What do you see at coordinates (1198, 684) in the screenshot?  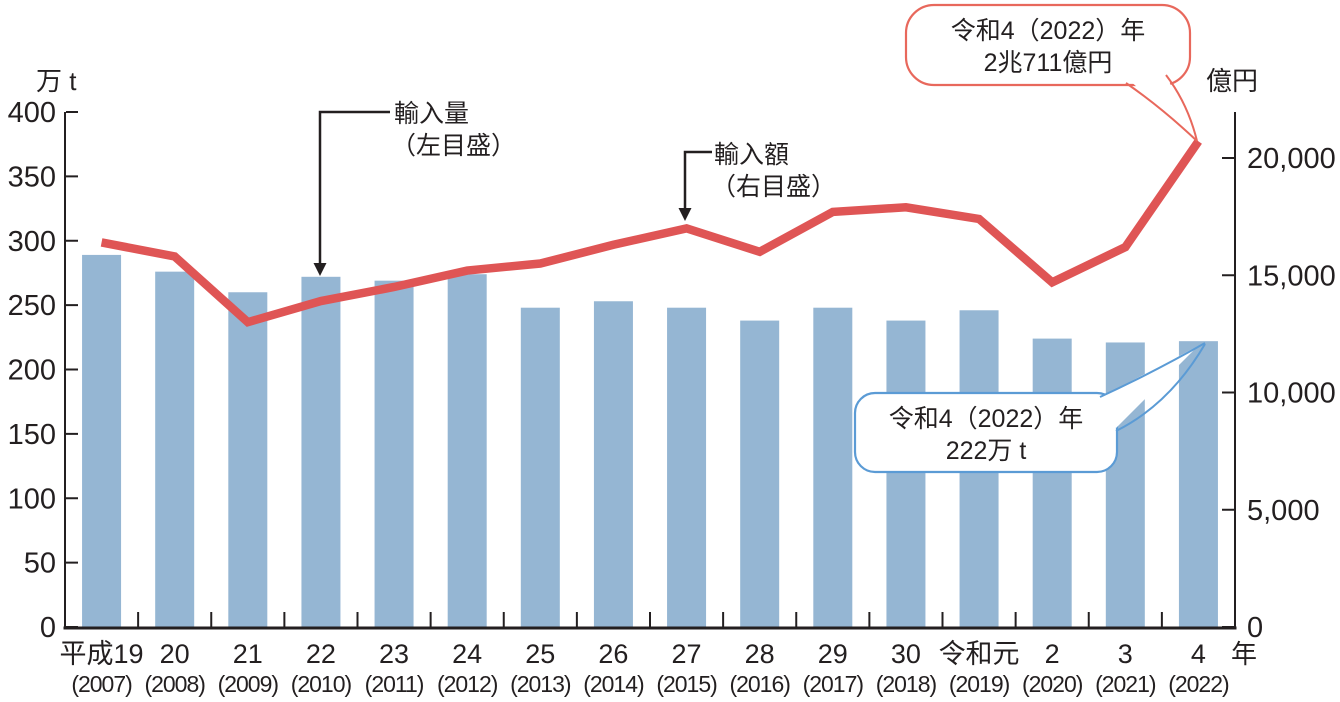 I see `x-label-year: (2022)` at bounding box center [1198, 684].